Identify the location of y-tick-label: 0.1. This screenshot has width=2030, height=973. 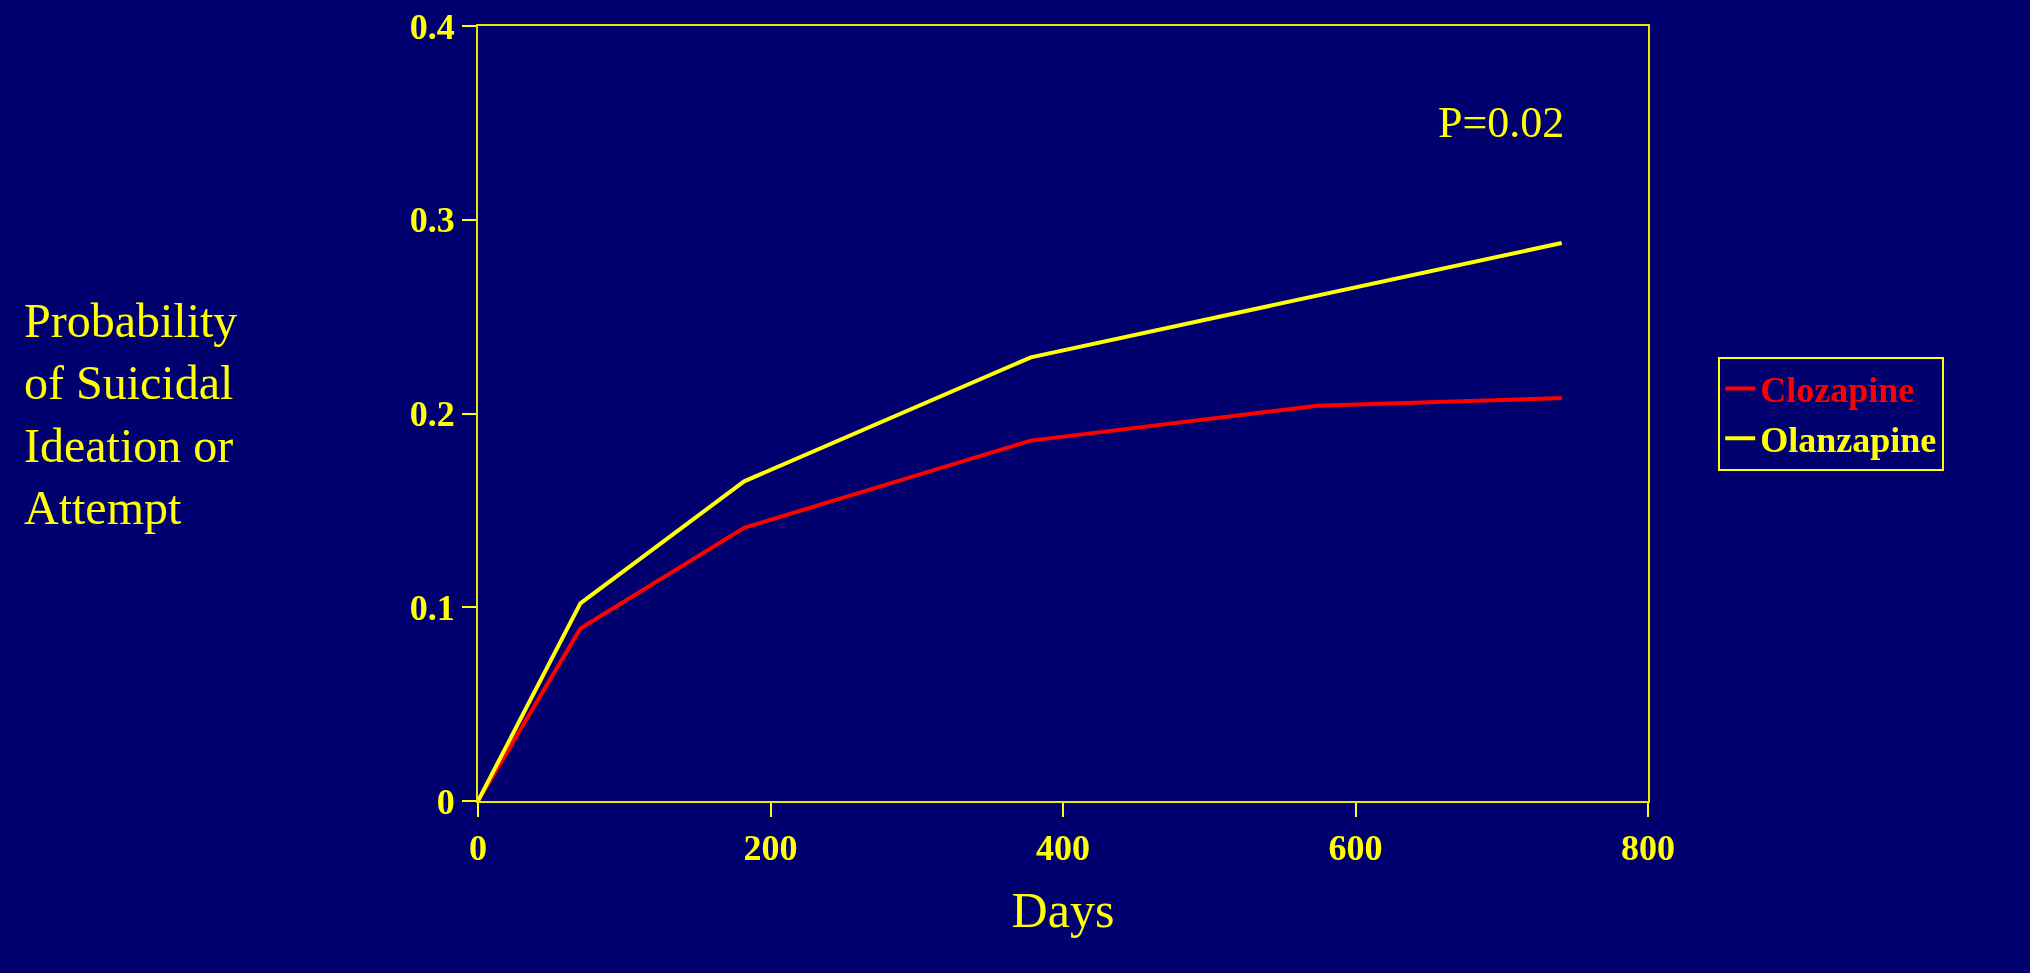
(432, 607).